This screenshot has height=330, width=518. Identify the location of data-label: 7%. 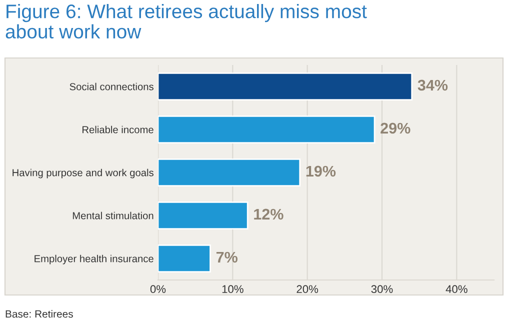
(227, 257).